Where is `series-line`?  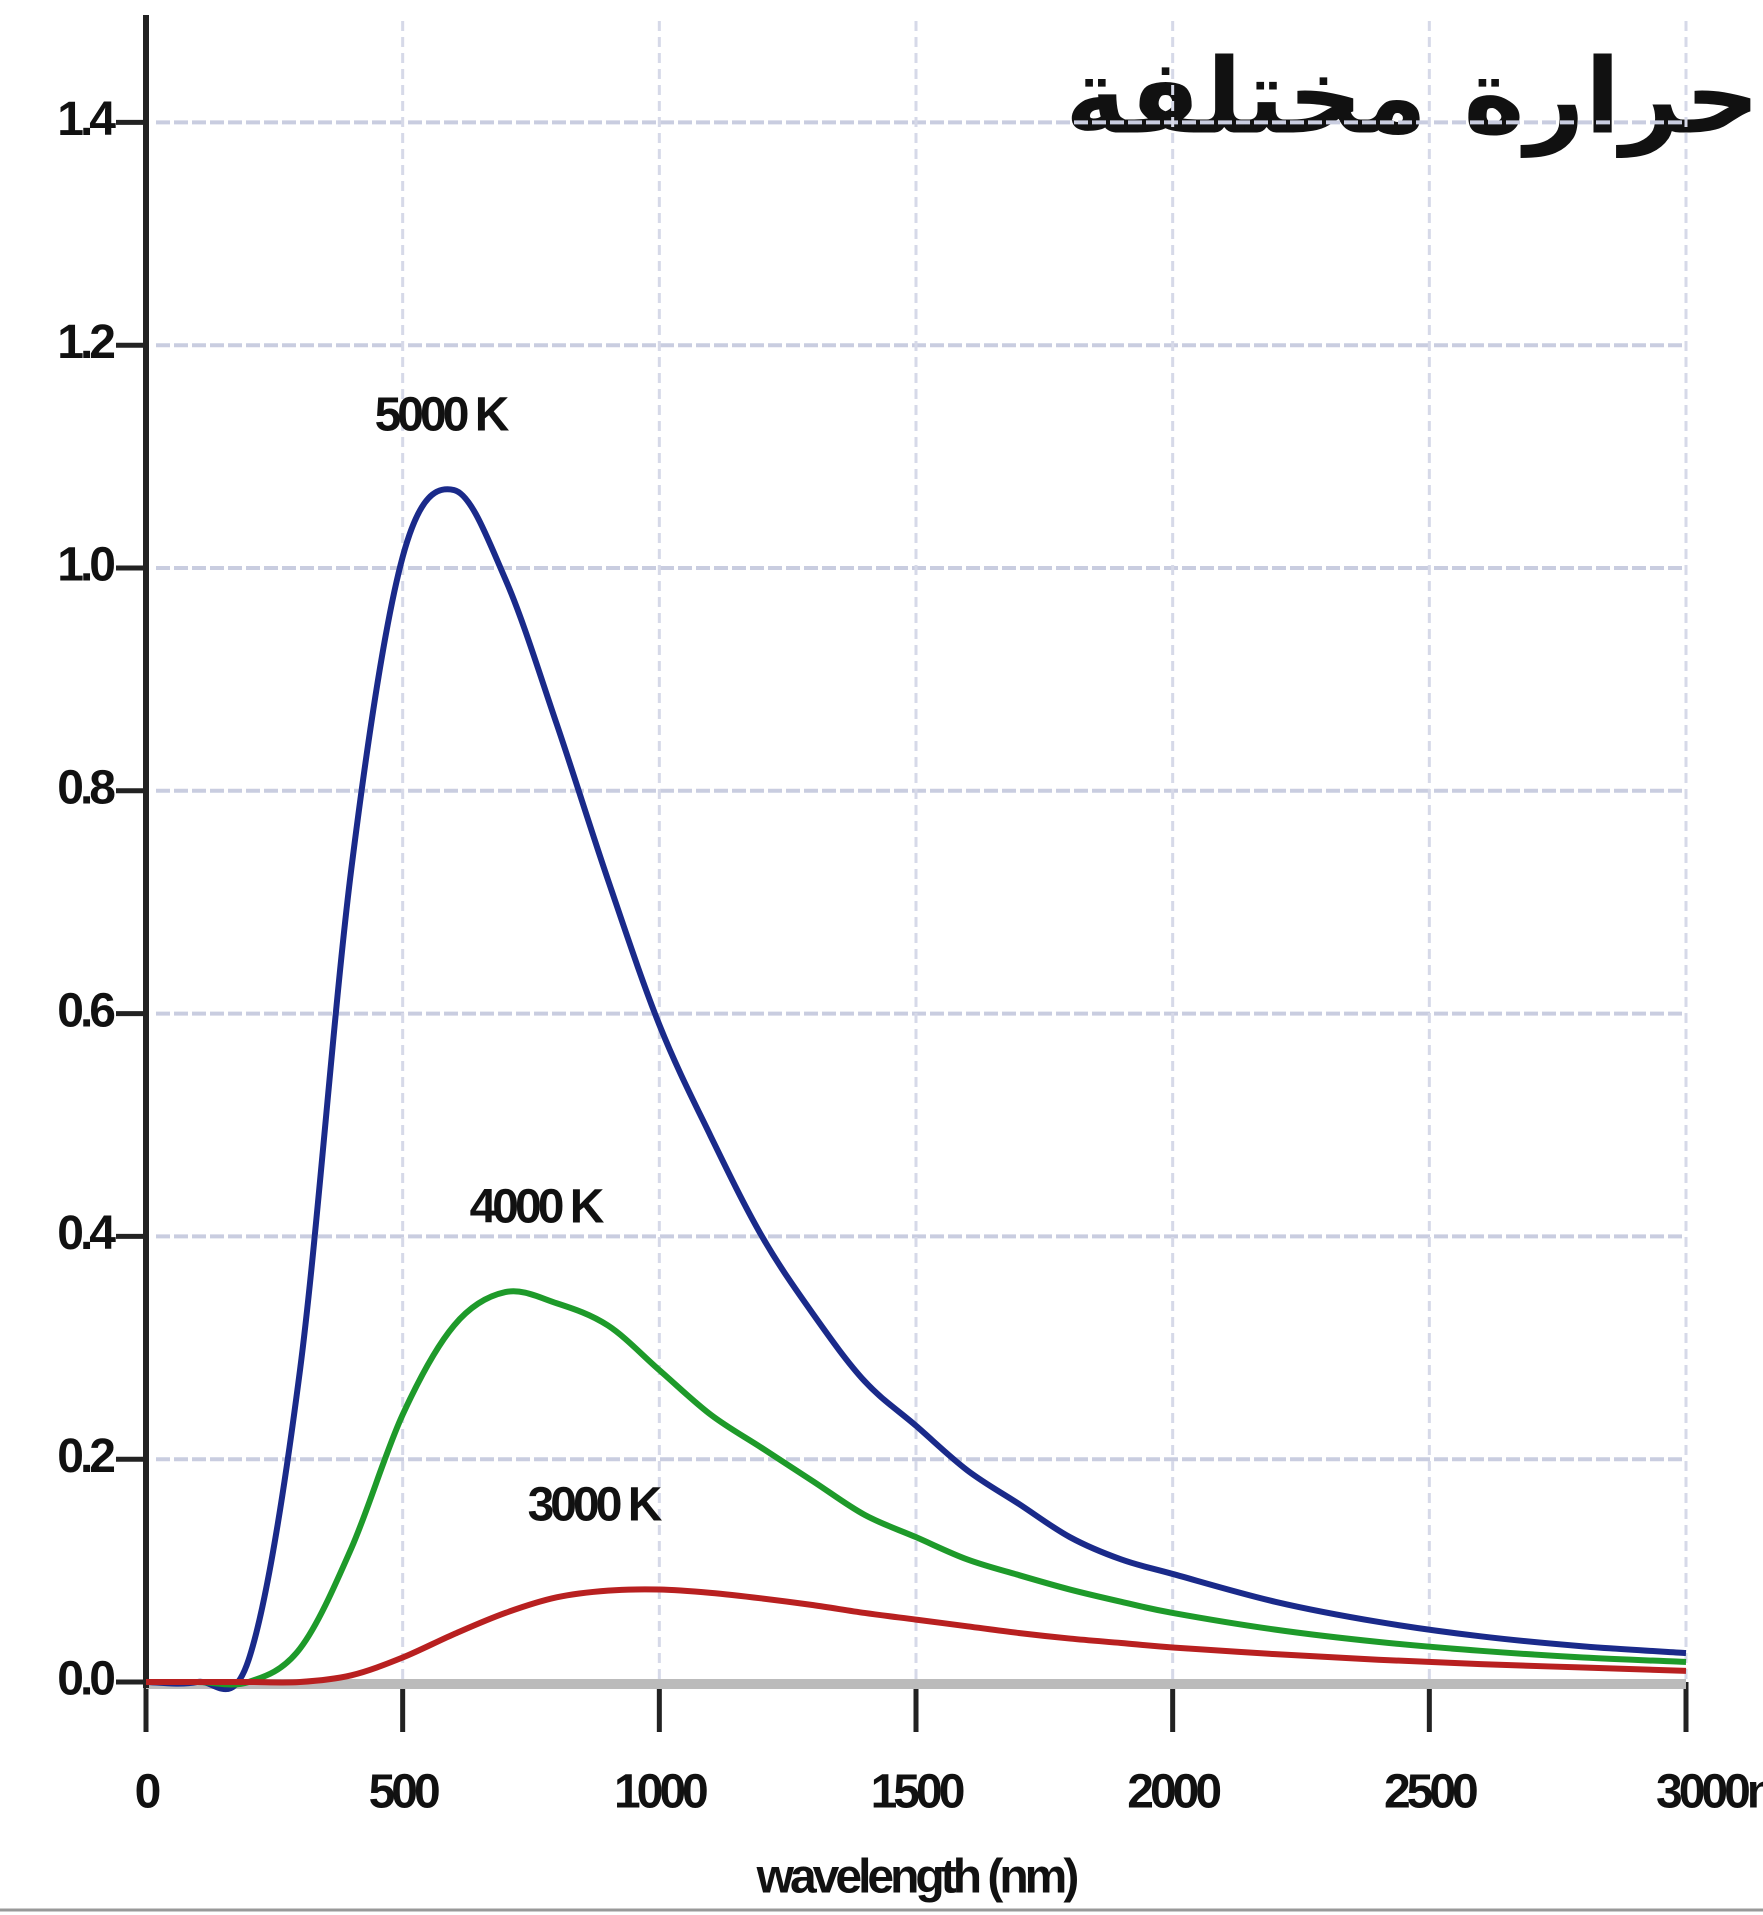 series-line is located at coordinates (916, 1636).